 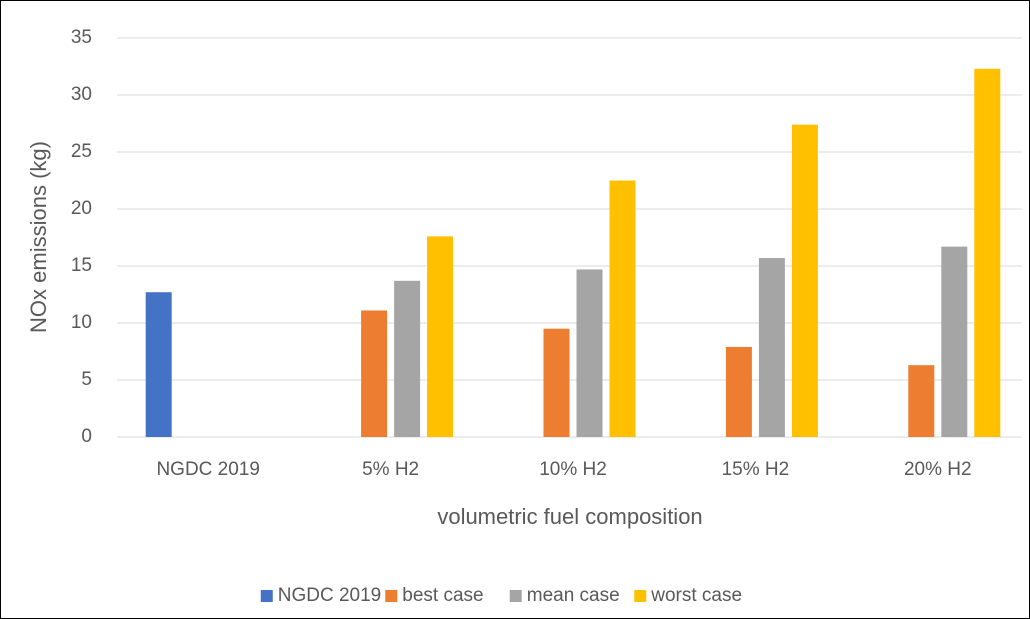 What do you see at coordinates (442, 595) in the screenshot?
I see `legend-label: best case` at bounding box center [442, 595].